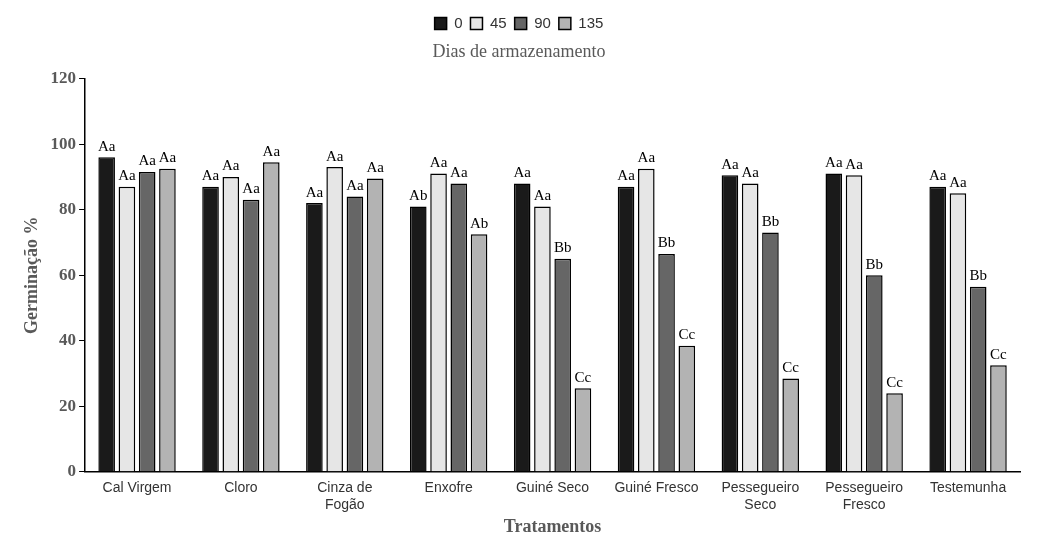 The image size is (1038, 542). I want to click on x-tick-label: Cinza de Fogão, so click(345, 495).